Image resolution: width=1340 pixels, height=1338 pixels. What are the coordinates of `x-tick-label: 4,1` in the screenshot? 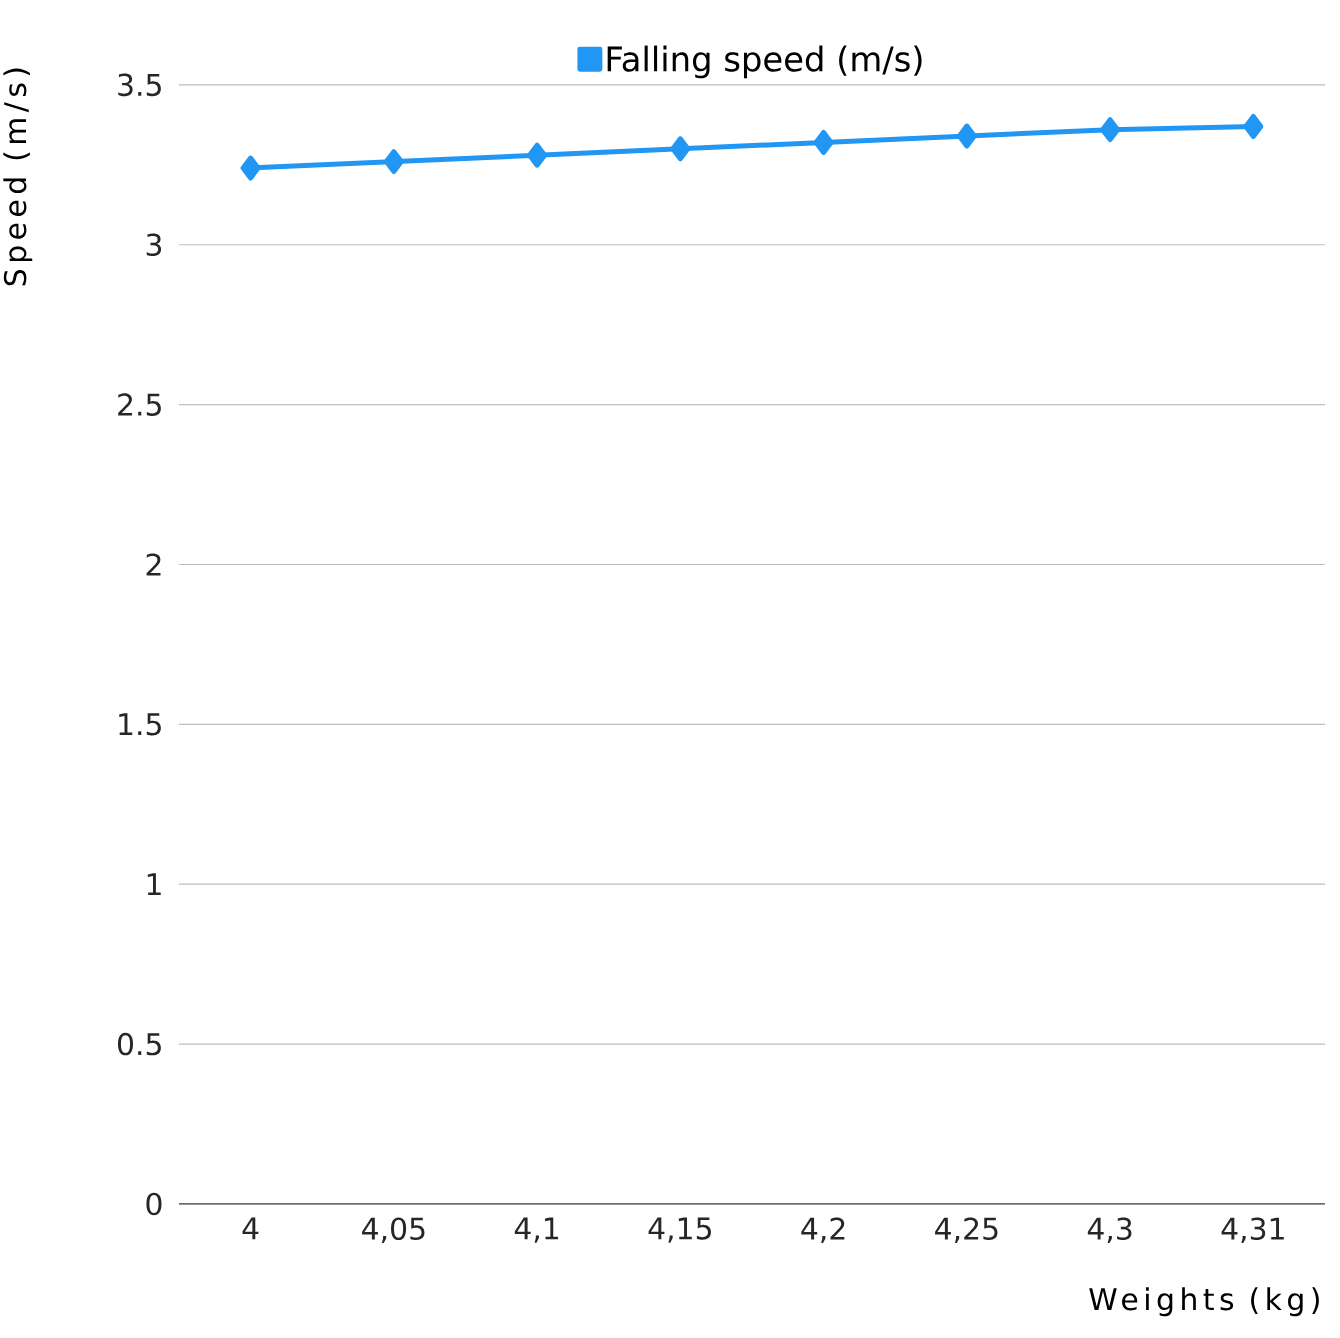 It's located at (536, 1230).